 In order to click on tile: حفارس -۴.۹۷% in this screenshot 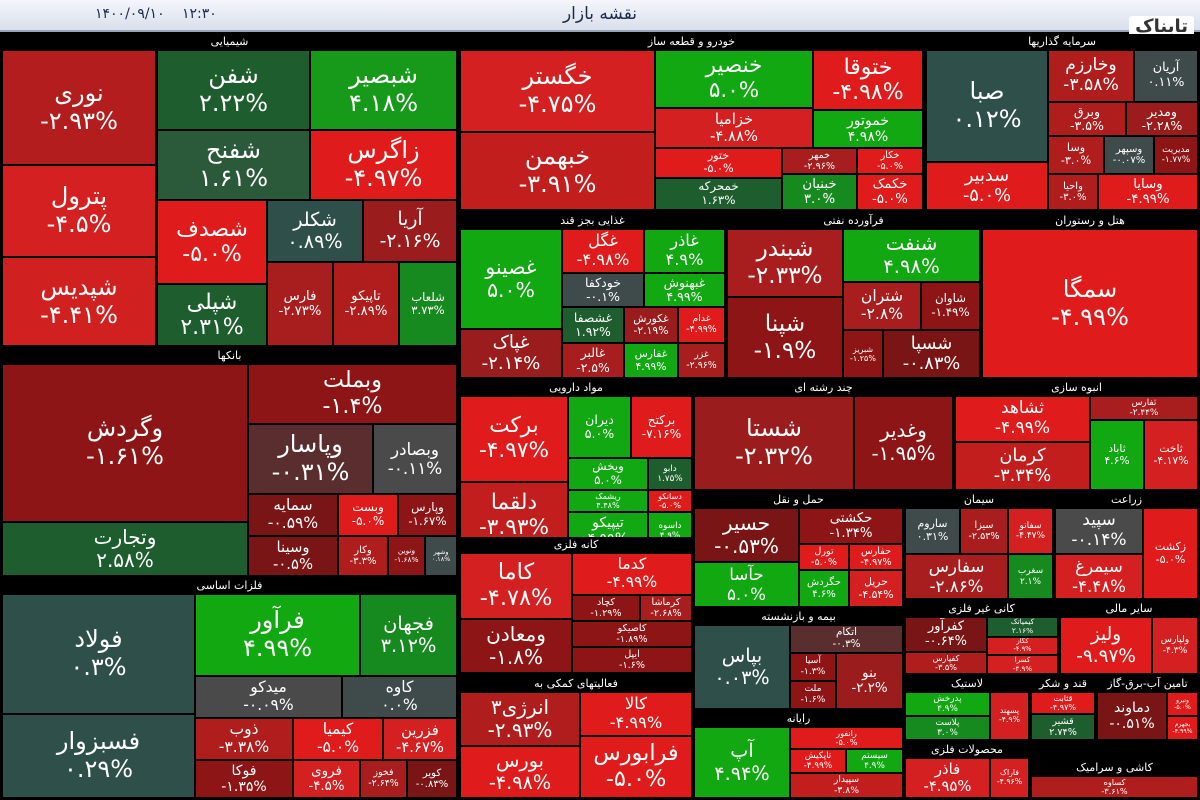, I will do `click(876, 557)`.